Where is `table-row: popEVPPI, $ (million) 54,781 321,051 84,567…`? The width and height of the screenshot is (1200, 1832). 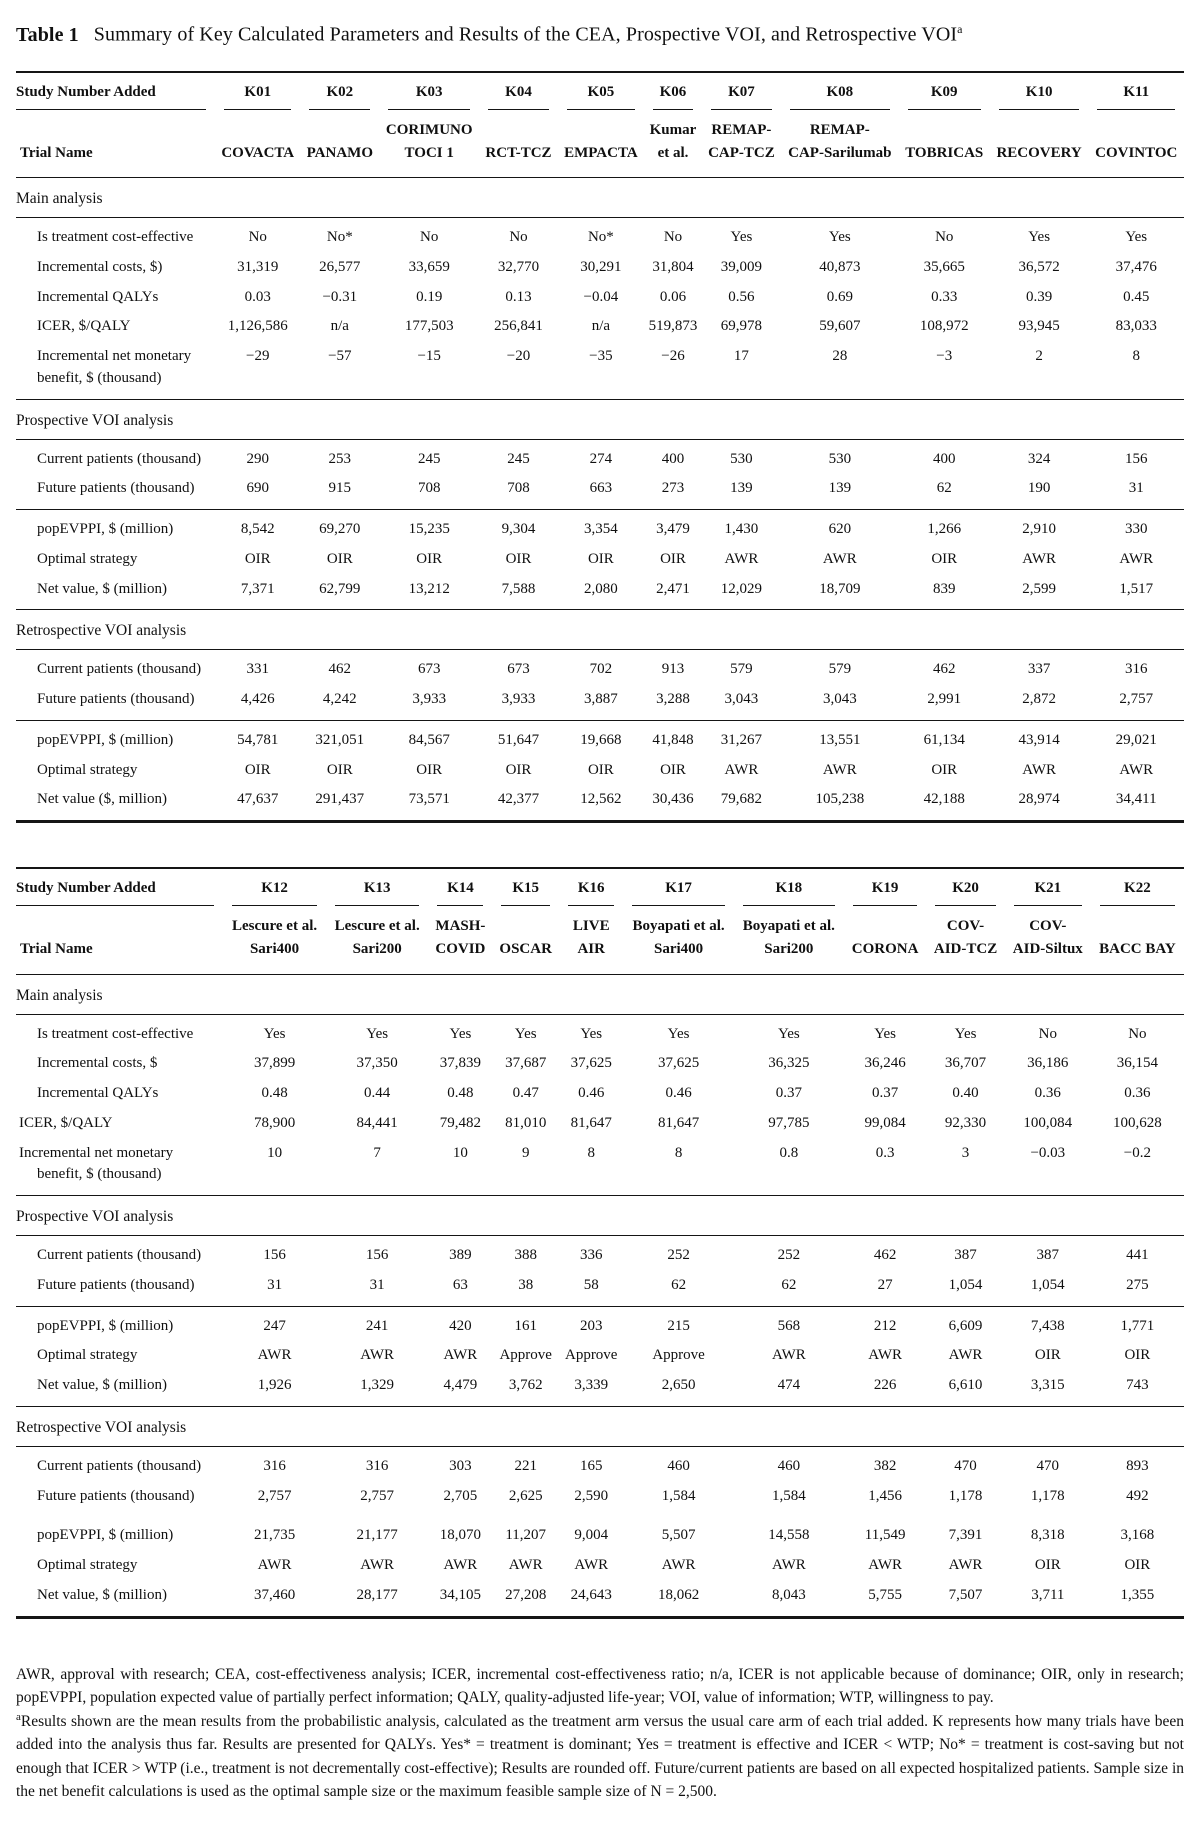 table-row: popEVPPI, $ (million) 54,781 321,051 84,567… is located at coordinates (600, 737).